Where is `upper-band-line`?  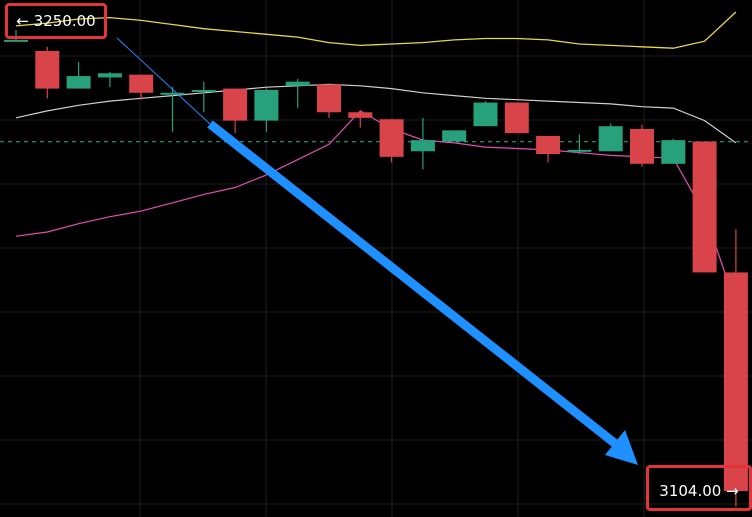
upper-band-line is located at coordinates (376, 30).